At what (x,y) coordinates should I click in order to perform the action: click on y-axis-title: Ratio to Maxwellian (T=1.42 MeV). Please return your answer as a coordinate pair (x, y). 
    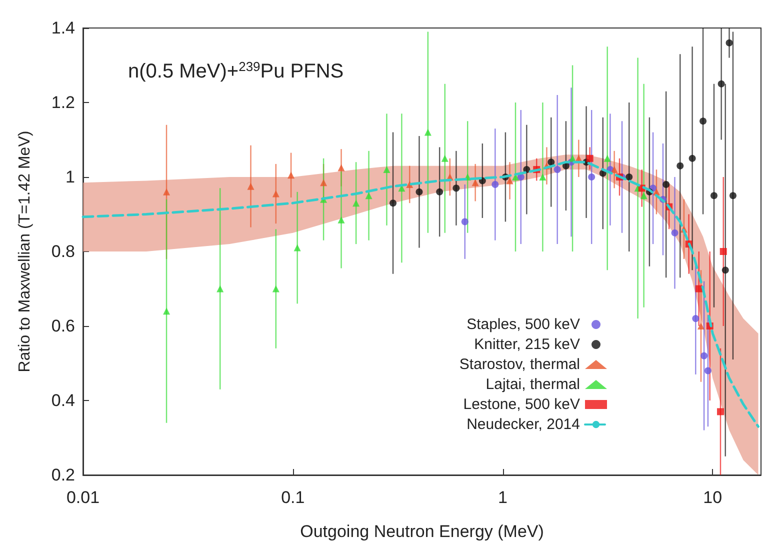
    Looking at the image, I should click on (25, 251).